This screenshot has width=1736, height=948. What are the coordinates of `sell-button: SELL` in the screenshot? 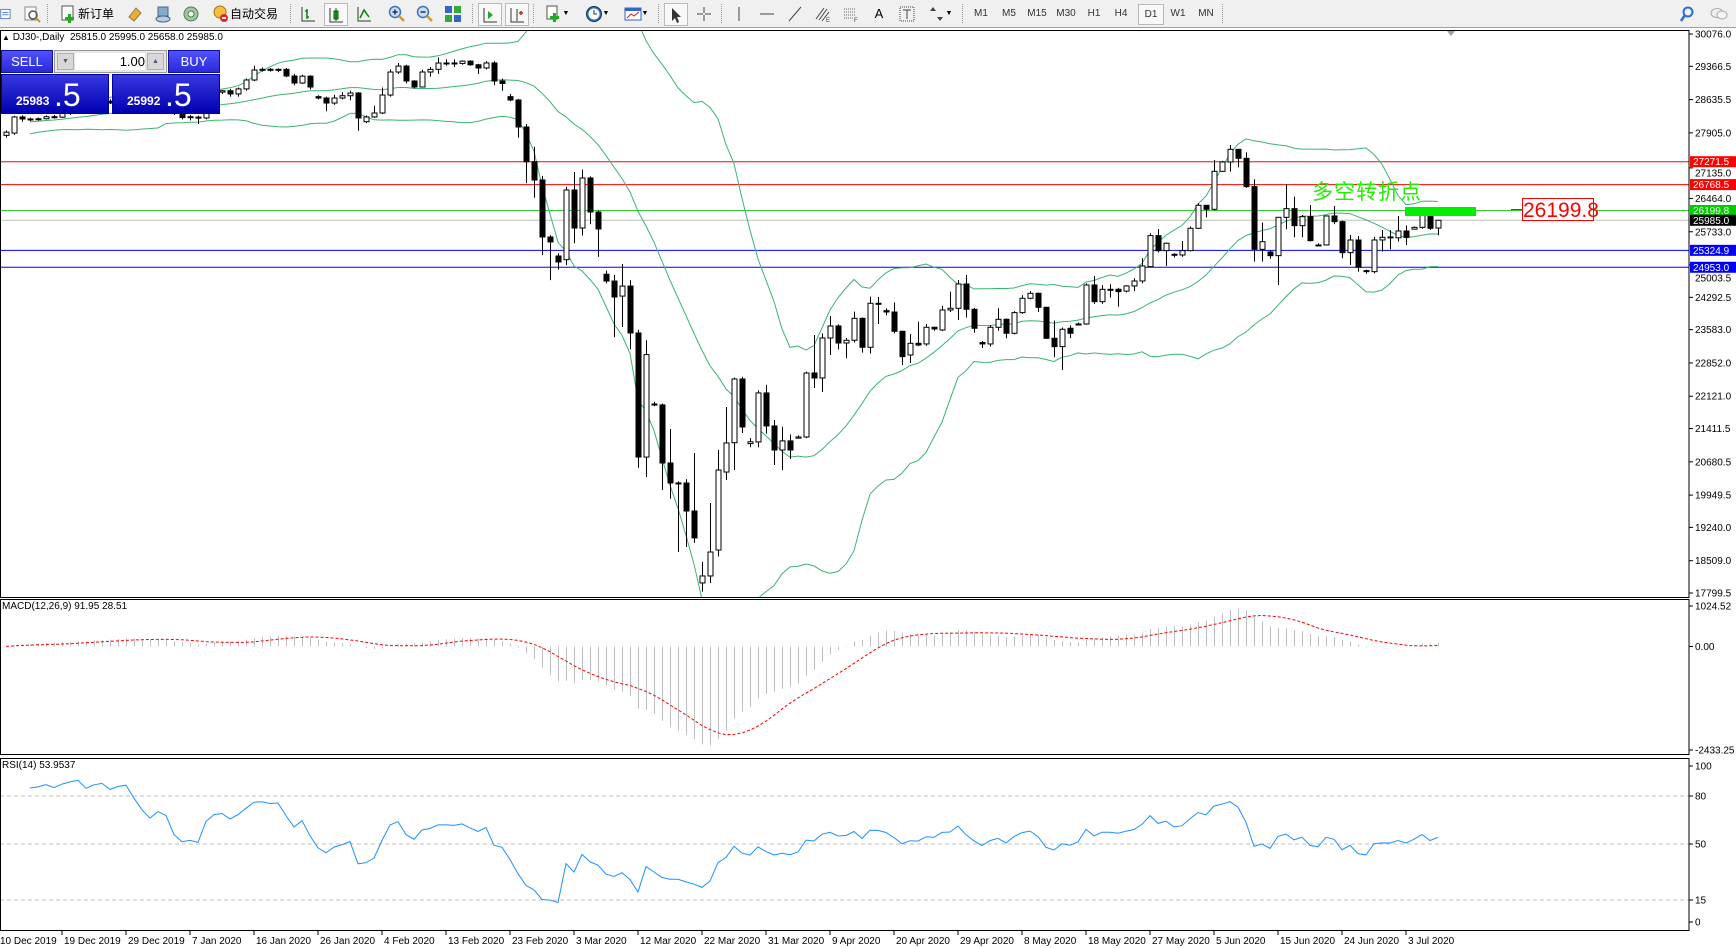 It's located at (27, 61).